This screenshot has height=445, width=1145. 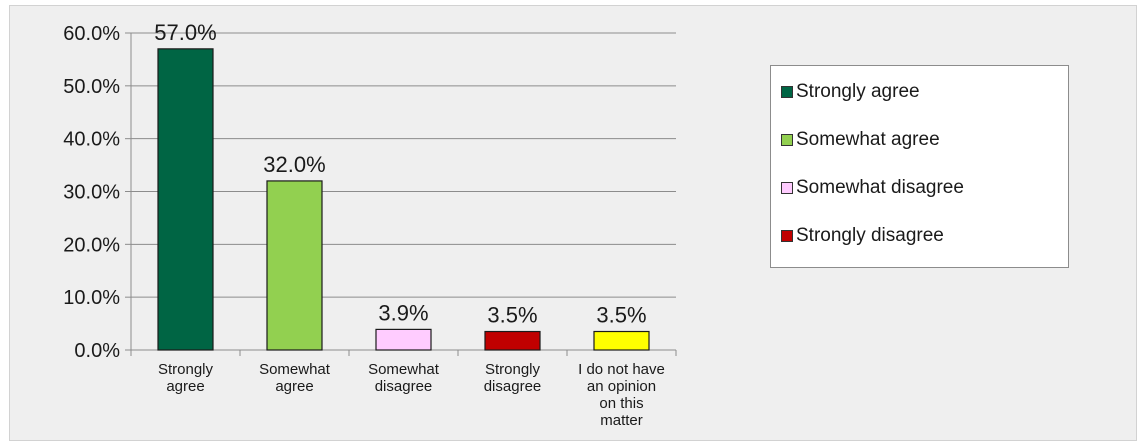 I want to click on y-tick-label: 0.0%, so click(x=97, y=351).